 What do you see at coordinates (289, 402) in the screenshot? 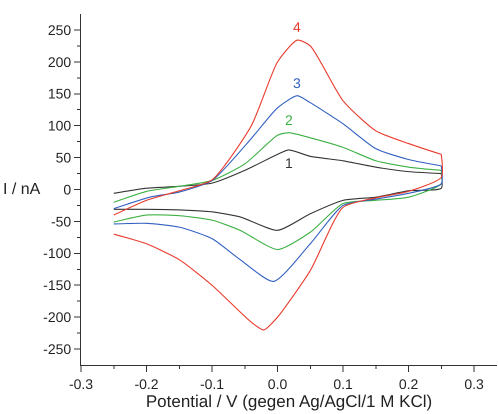
I see `x-axis-title: Potential / V (gegen Ag/AgCl/1 M KCl)` at bounding box center [289, 402].